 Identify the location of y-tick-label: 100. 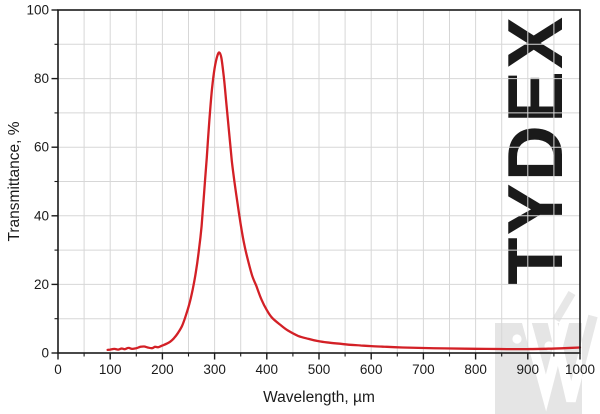
(37, 10).